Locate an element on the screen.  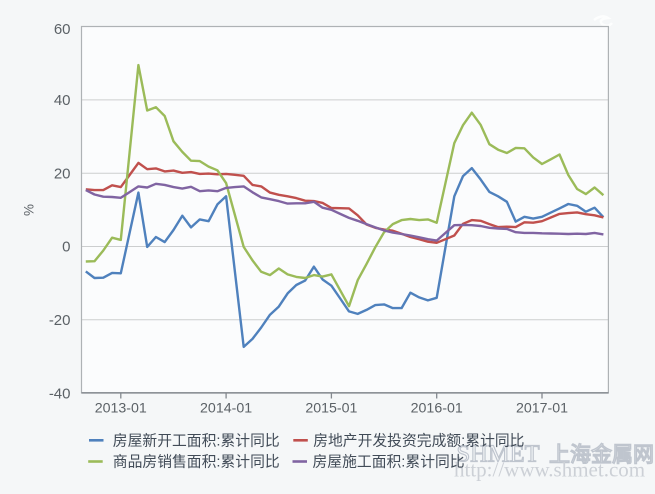
svg-text: 房地产开发投资完成额:累计同比 is located at coordinates (418, 440).